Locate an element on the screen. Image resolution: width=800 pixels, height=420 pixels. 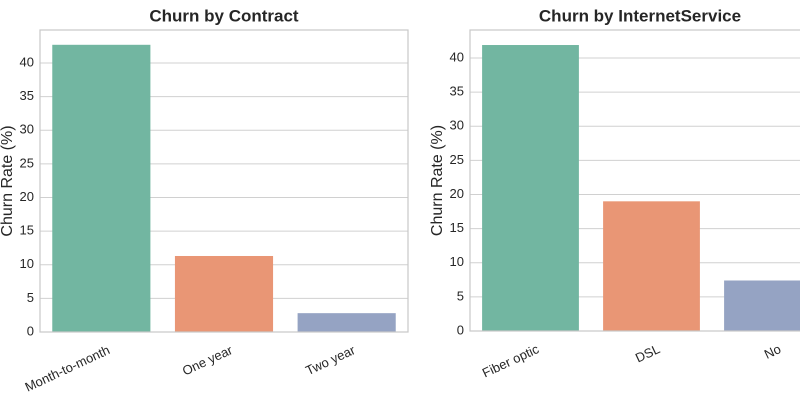
x-tick-label: One year is located at coordinates (207, 360).